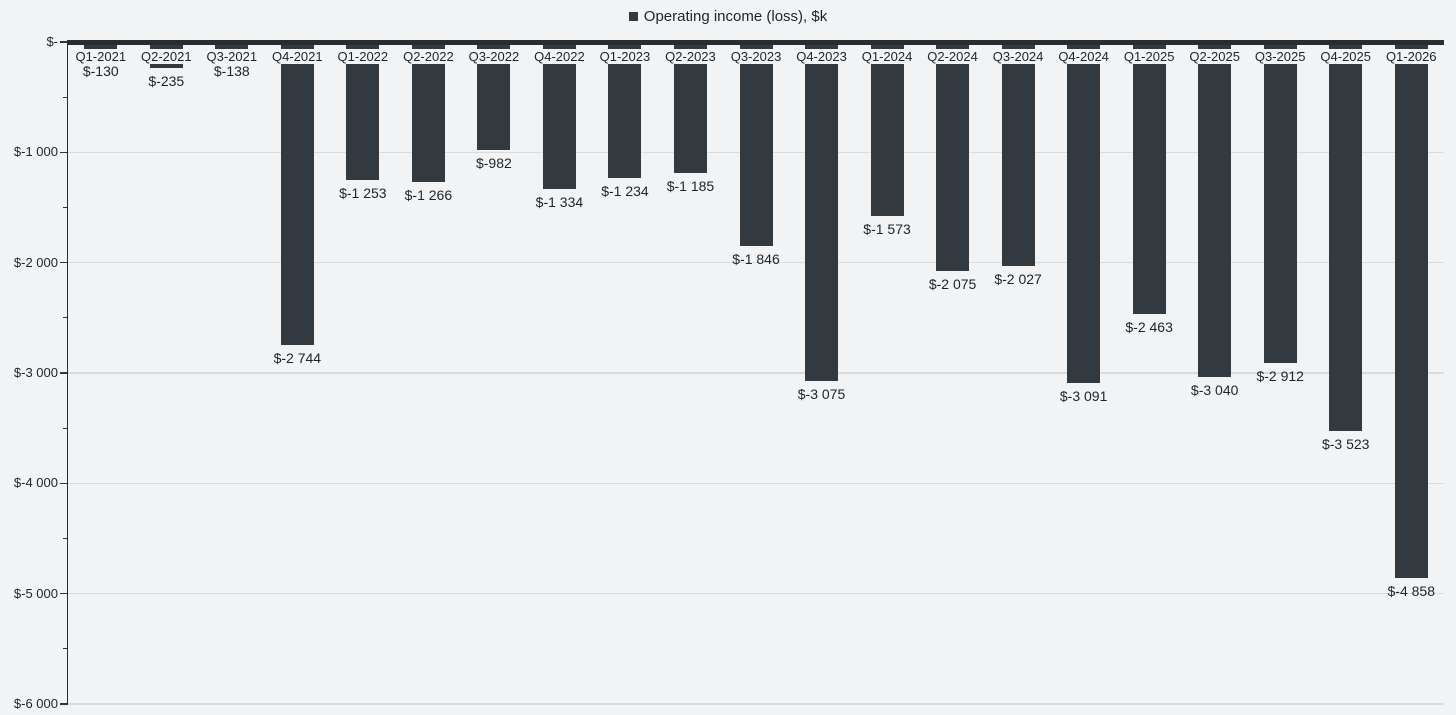 The height and width of the screenshot is (715, 1456). I want to click on category-label: Q2-2021, so click(166, 56).